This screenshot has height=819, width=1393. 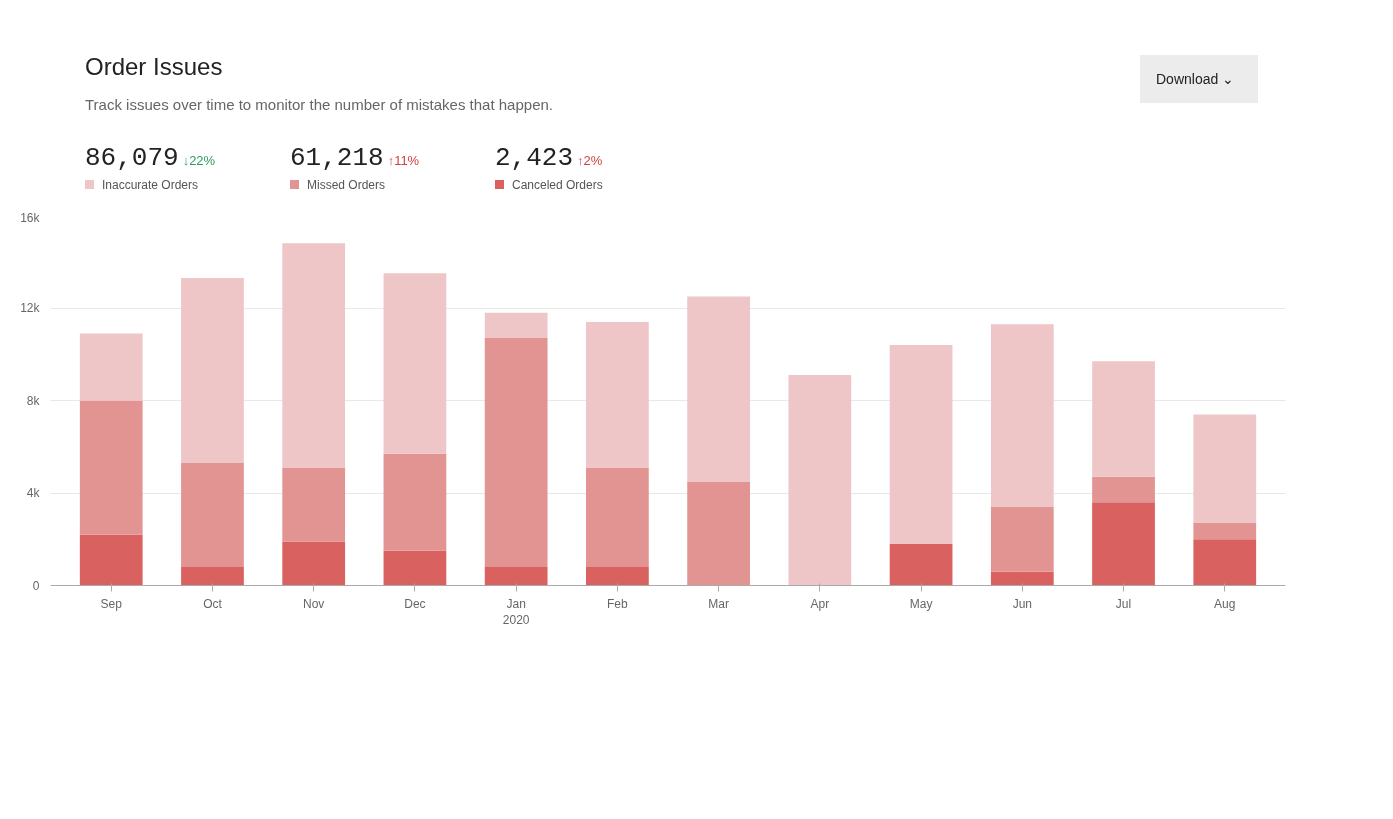 What do you see at coordinates (33, 493) in the screenshot?
I see `y-tick-label: 4k` at bounding box center [33, 493].